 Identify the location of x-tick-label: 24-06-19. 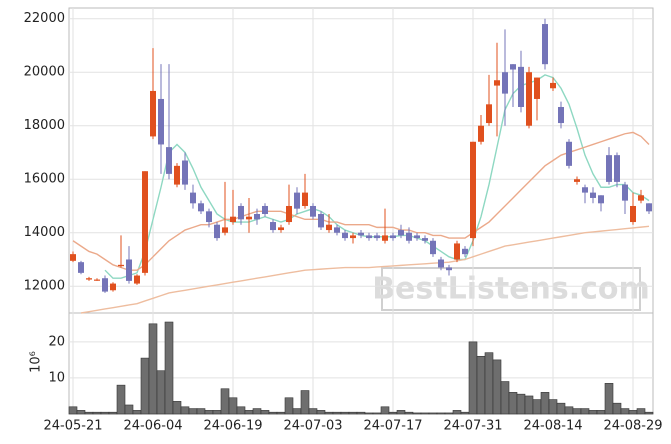
(232, 426).